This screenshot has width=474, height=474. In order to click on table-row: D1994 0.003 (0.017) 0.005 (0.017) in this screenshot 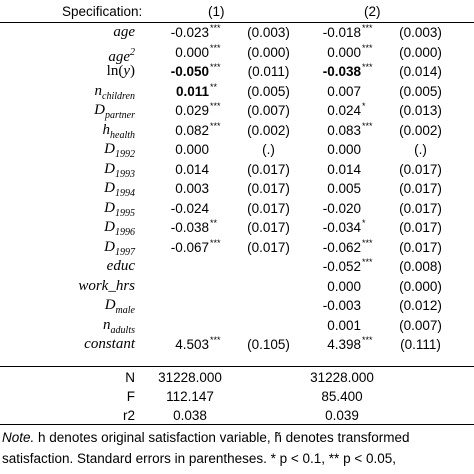, I will do `click(237, 189)`.